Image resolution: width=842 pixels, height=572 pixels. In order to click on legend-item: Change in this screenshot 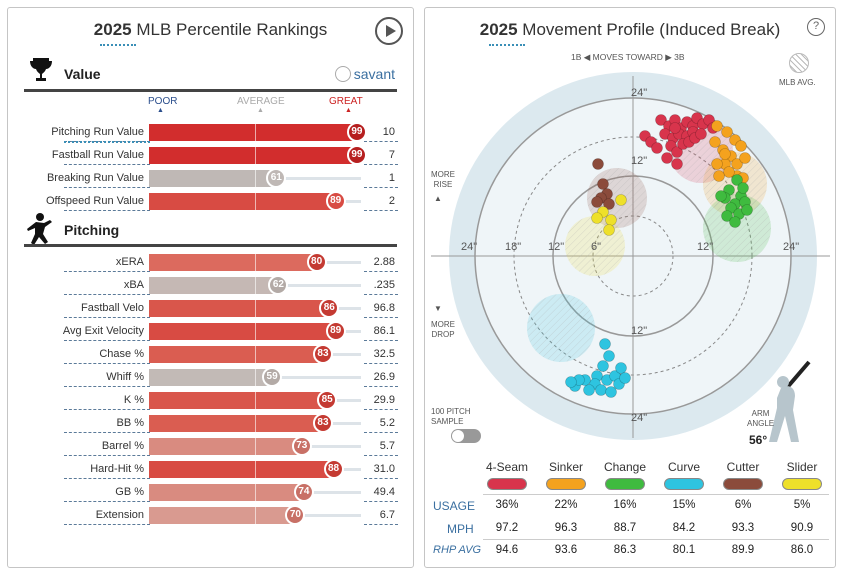, I will do `click(625, 475)`.